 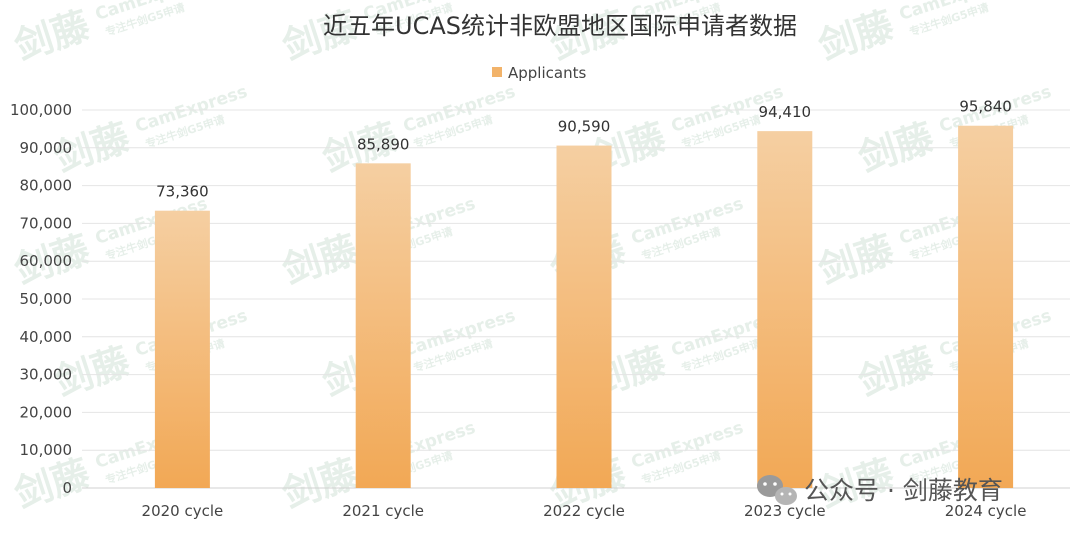 I want to click on x-tick-label: 2024 cycle, so click(x=986, y=511).